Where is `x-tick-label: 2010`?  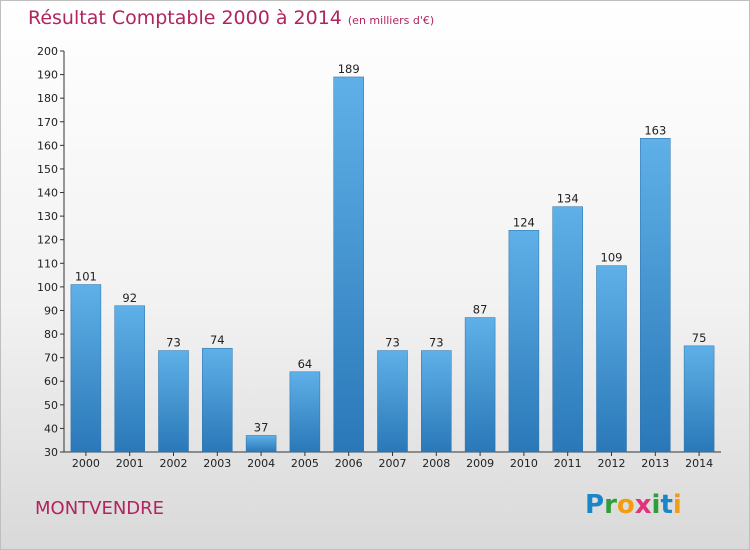 x-tick-label: 2010 is located at coordinates (524, 463).